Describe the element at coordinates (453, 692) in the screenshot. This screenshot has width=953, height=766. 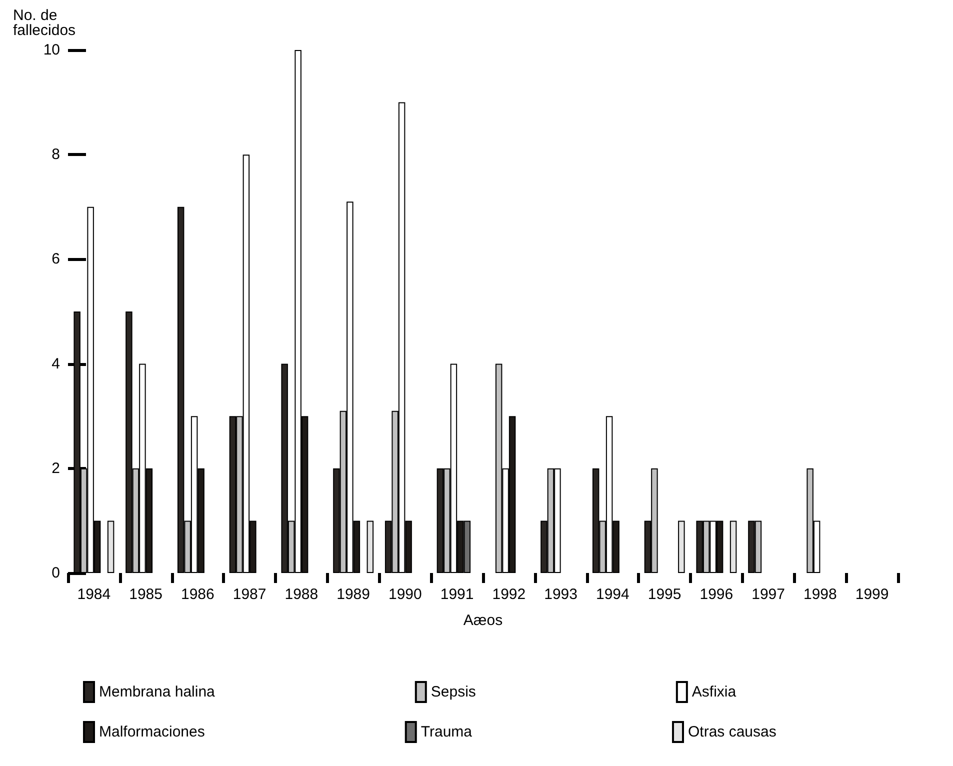
I see `legend-label: Sepsis` at that location.